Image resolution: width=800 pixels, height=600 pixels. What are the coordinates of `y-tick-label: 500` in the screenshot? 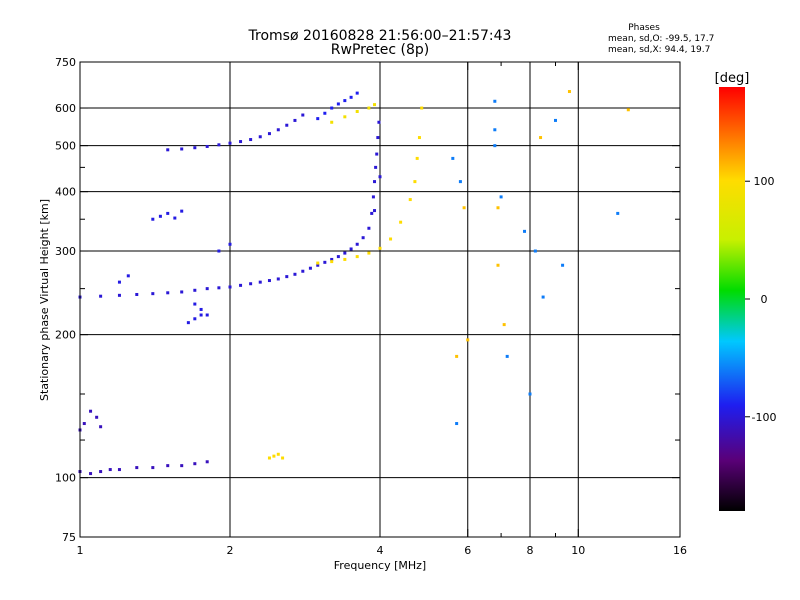 It's located at (65, 146).